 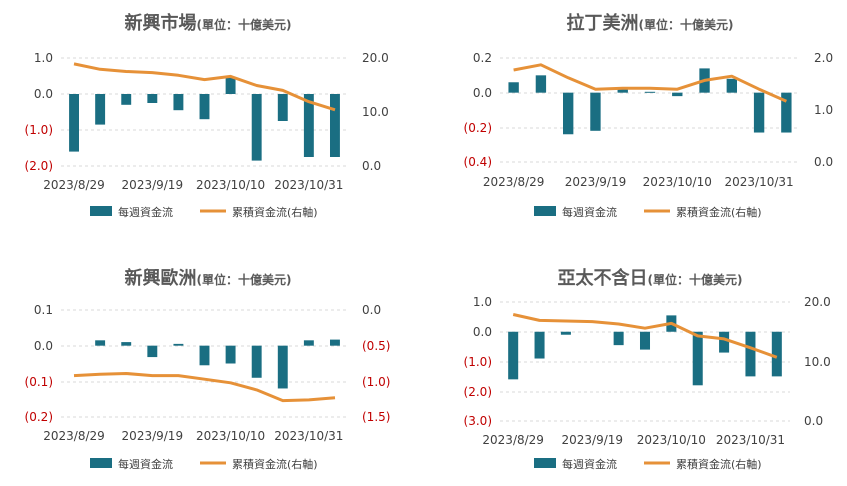 What do you see at coordinates (161, 278) in the screenshot?
I see `chart-title-main: 新興歐洲` at bounding box center [161, 278].